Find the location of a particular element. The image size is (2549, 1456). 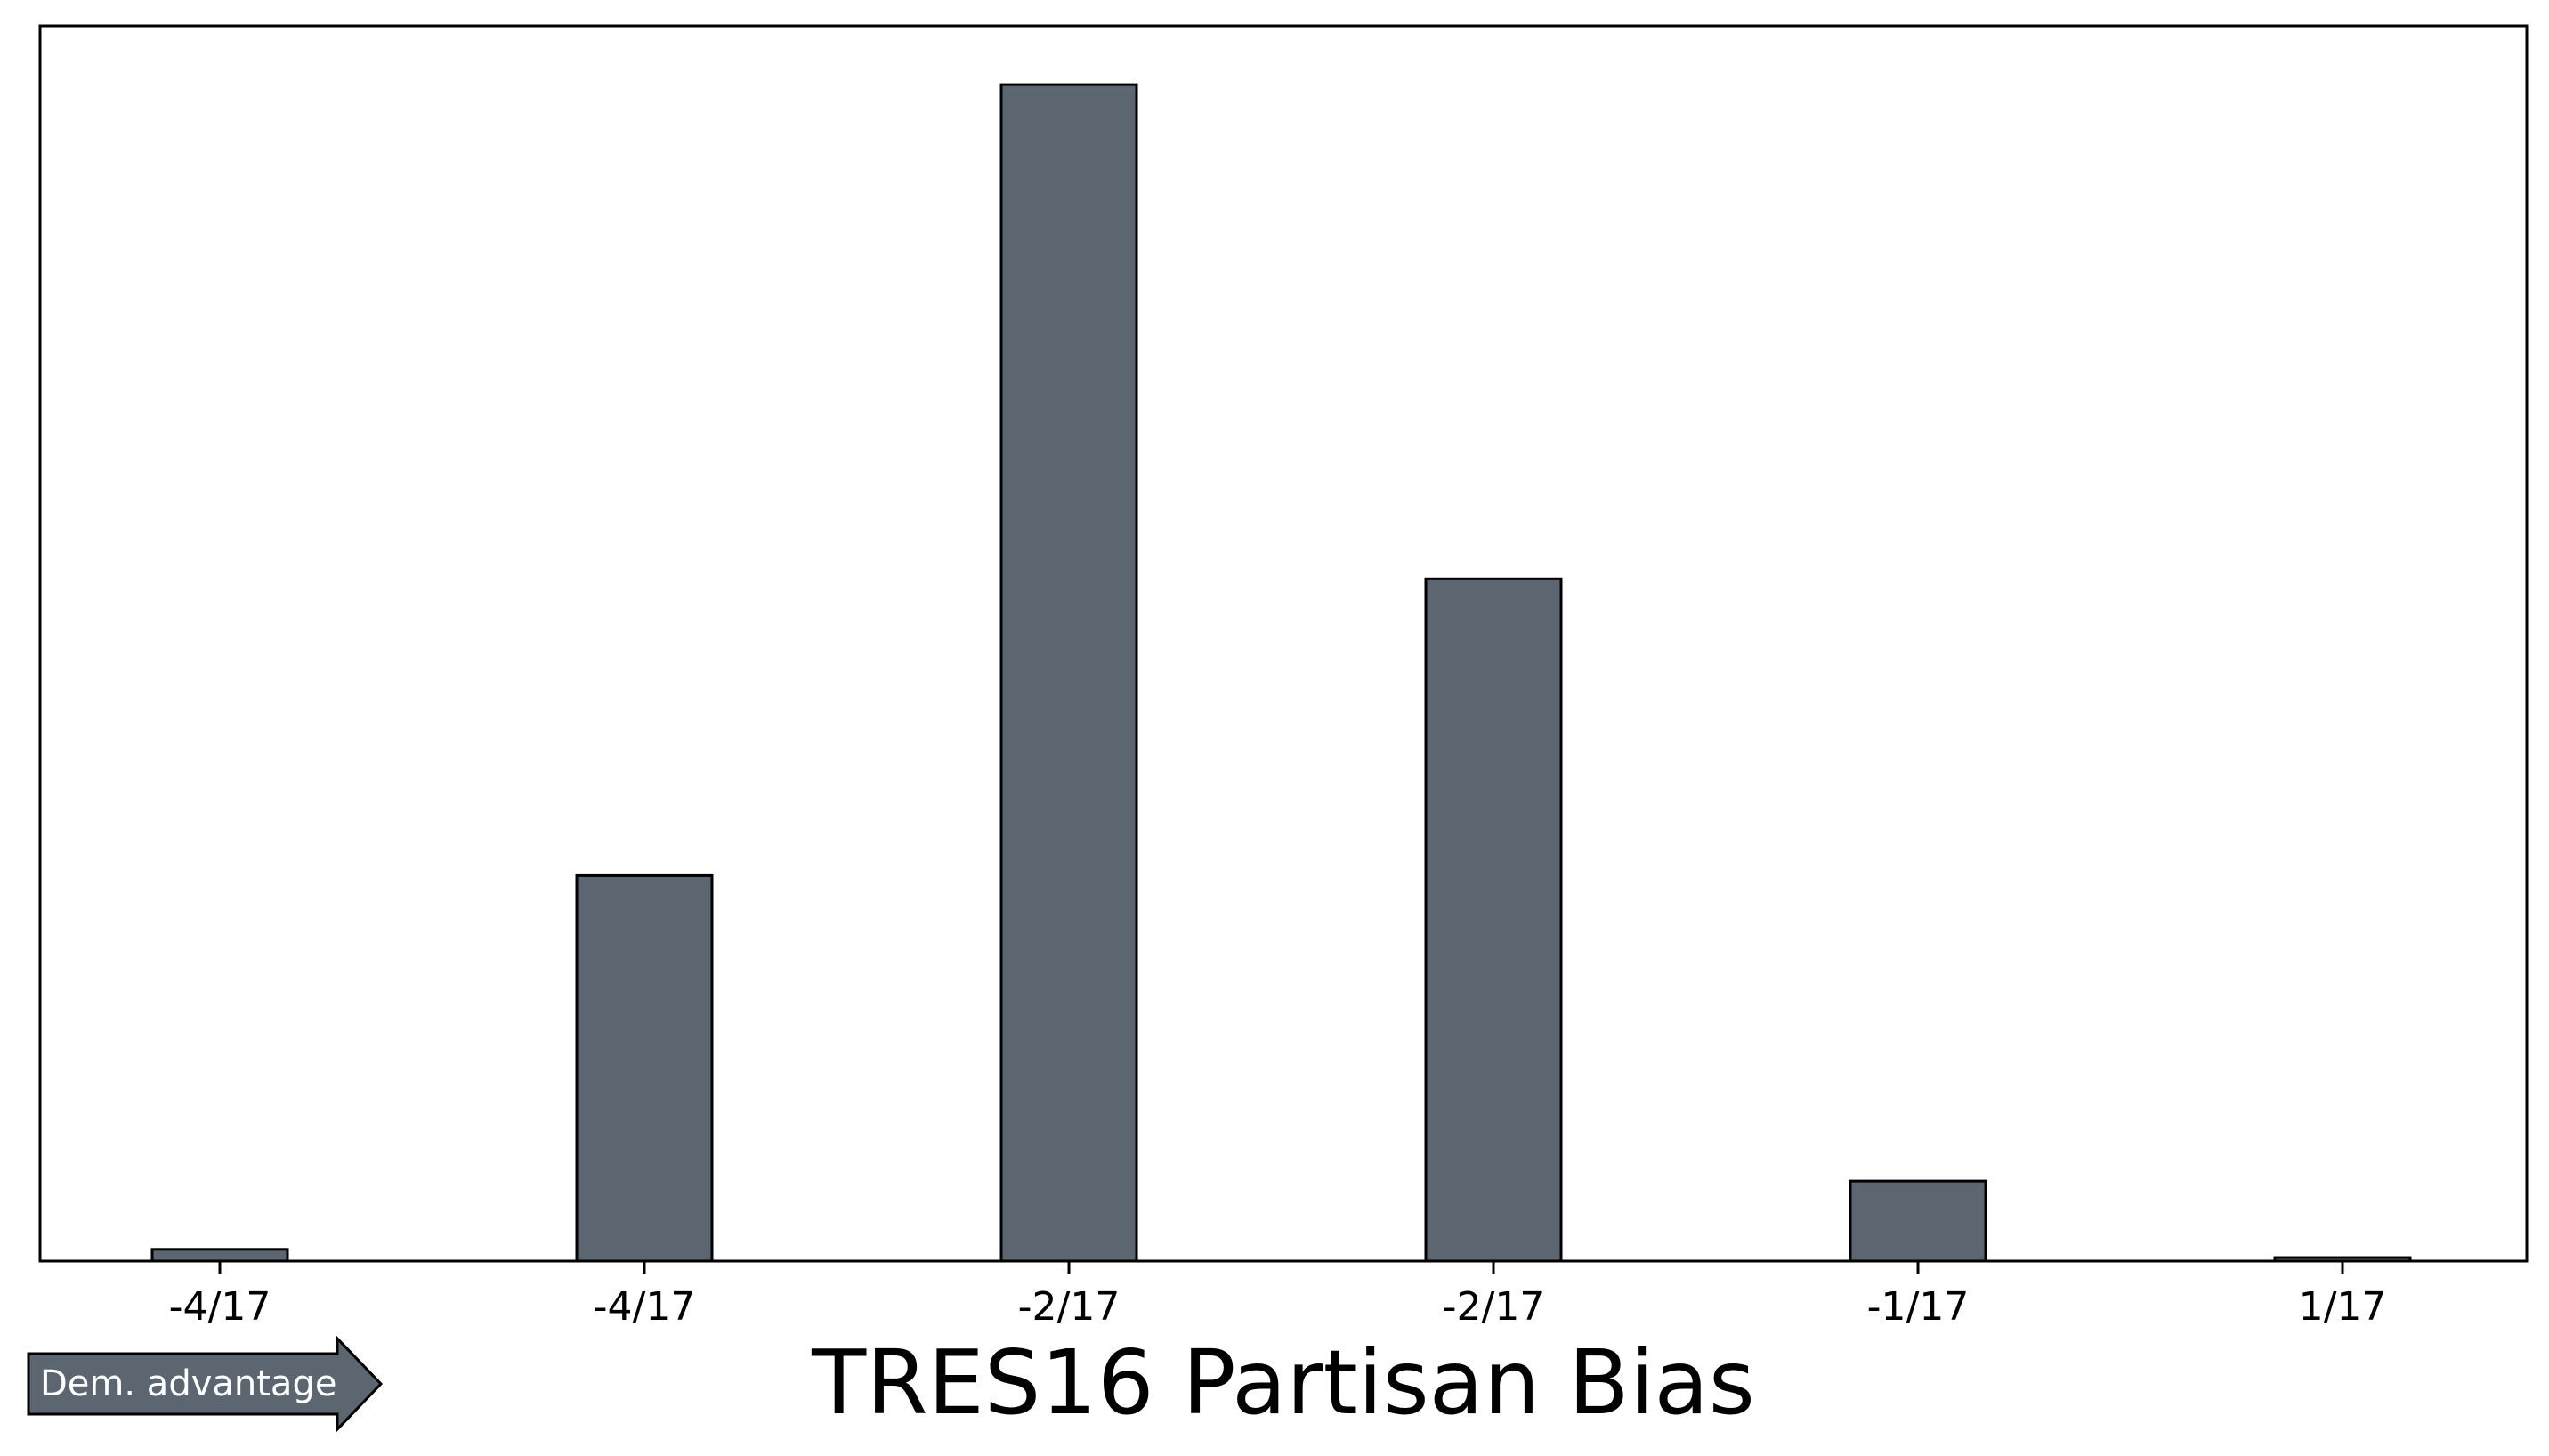

x-tick-label-0: -4/17 is located at coordinates (220, 1307).